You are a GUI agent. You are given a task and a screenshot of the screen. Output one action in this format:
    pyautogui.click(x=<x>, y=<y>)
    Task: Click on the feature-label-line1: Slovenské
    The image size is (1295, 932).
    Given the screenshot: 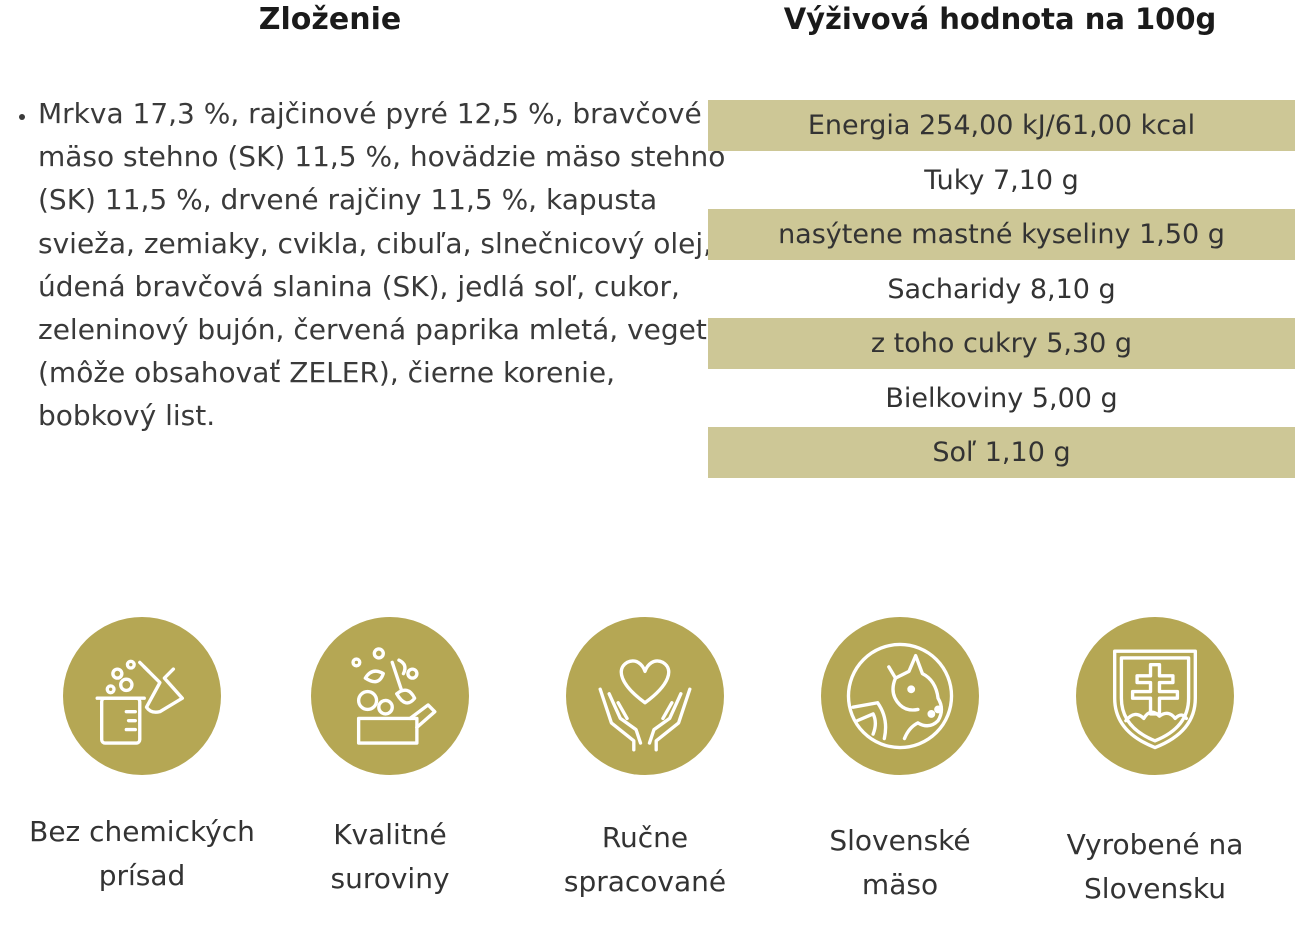 What is the action you would take?
    pyautogui.click(x=900, y=840)
    